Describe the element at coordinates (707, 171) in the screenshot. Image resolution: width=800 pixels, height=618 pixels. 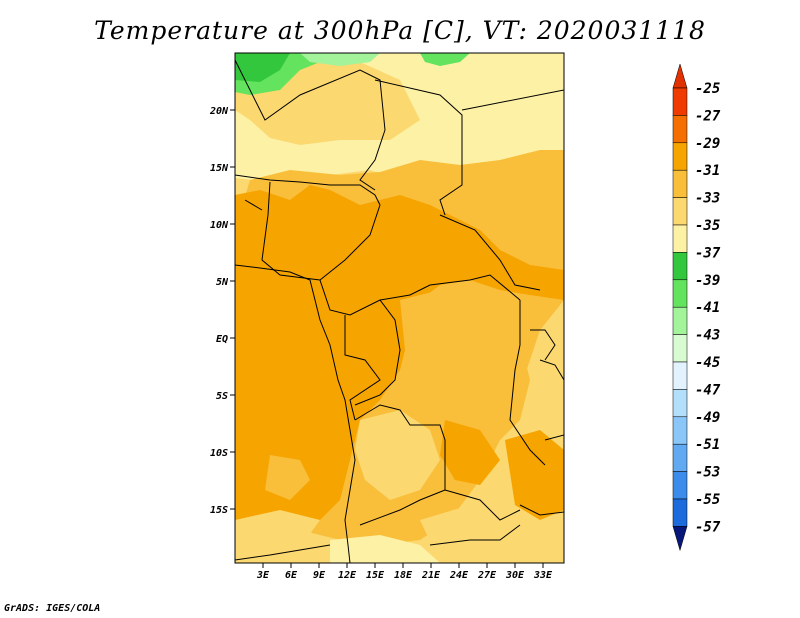
I see `colorbar-label: -31` at that location.